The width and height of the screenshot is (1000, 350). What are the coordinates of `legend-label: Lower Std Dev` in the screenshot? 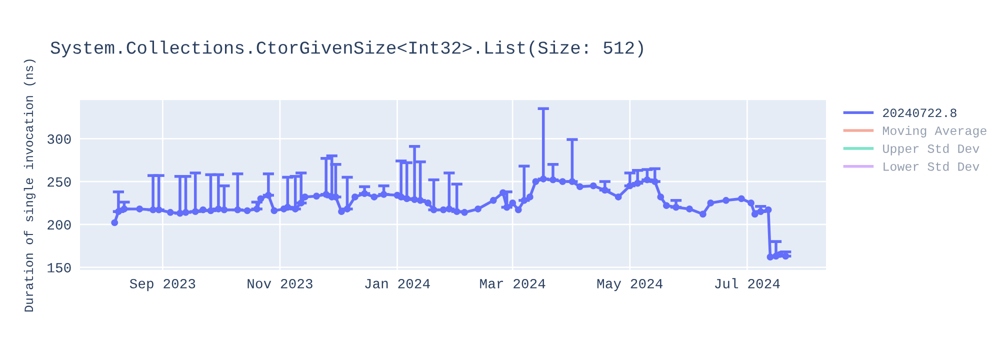 It's located at (932, 166).